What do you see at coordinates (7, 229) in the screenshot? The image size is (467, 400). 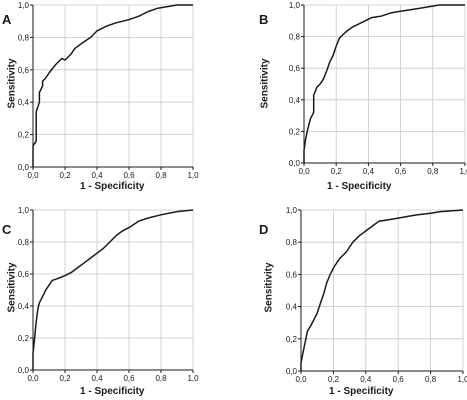 I see `panel-label-c: C` at bounding box center [7, 229].